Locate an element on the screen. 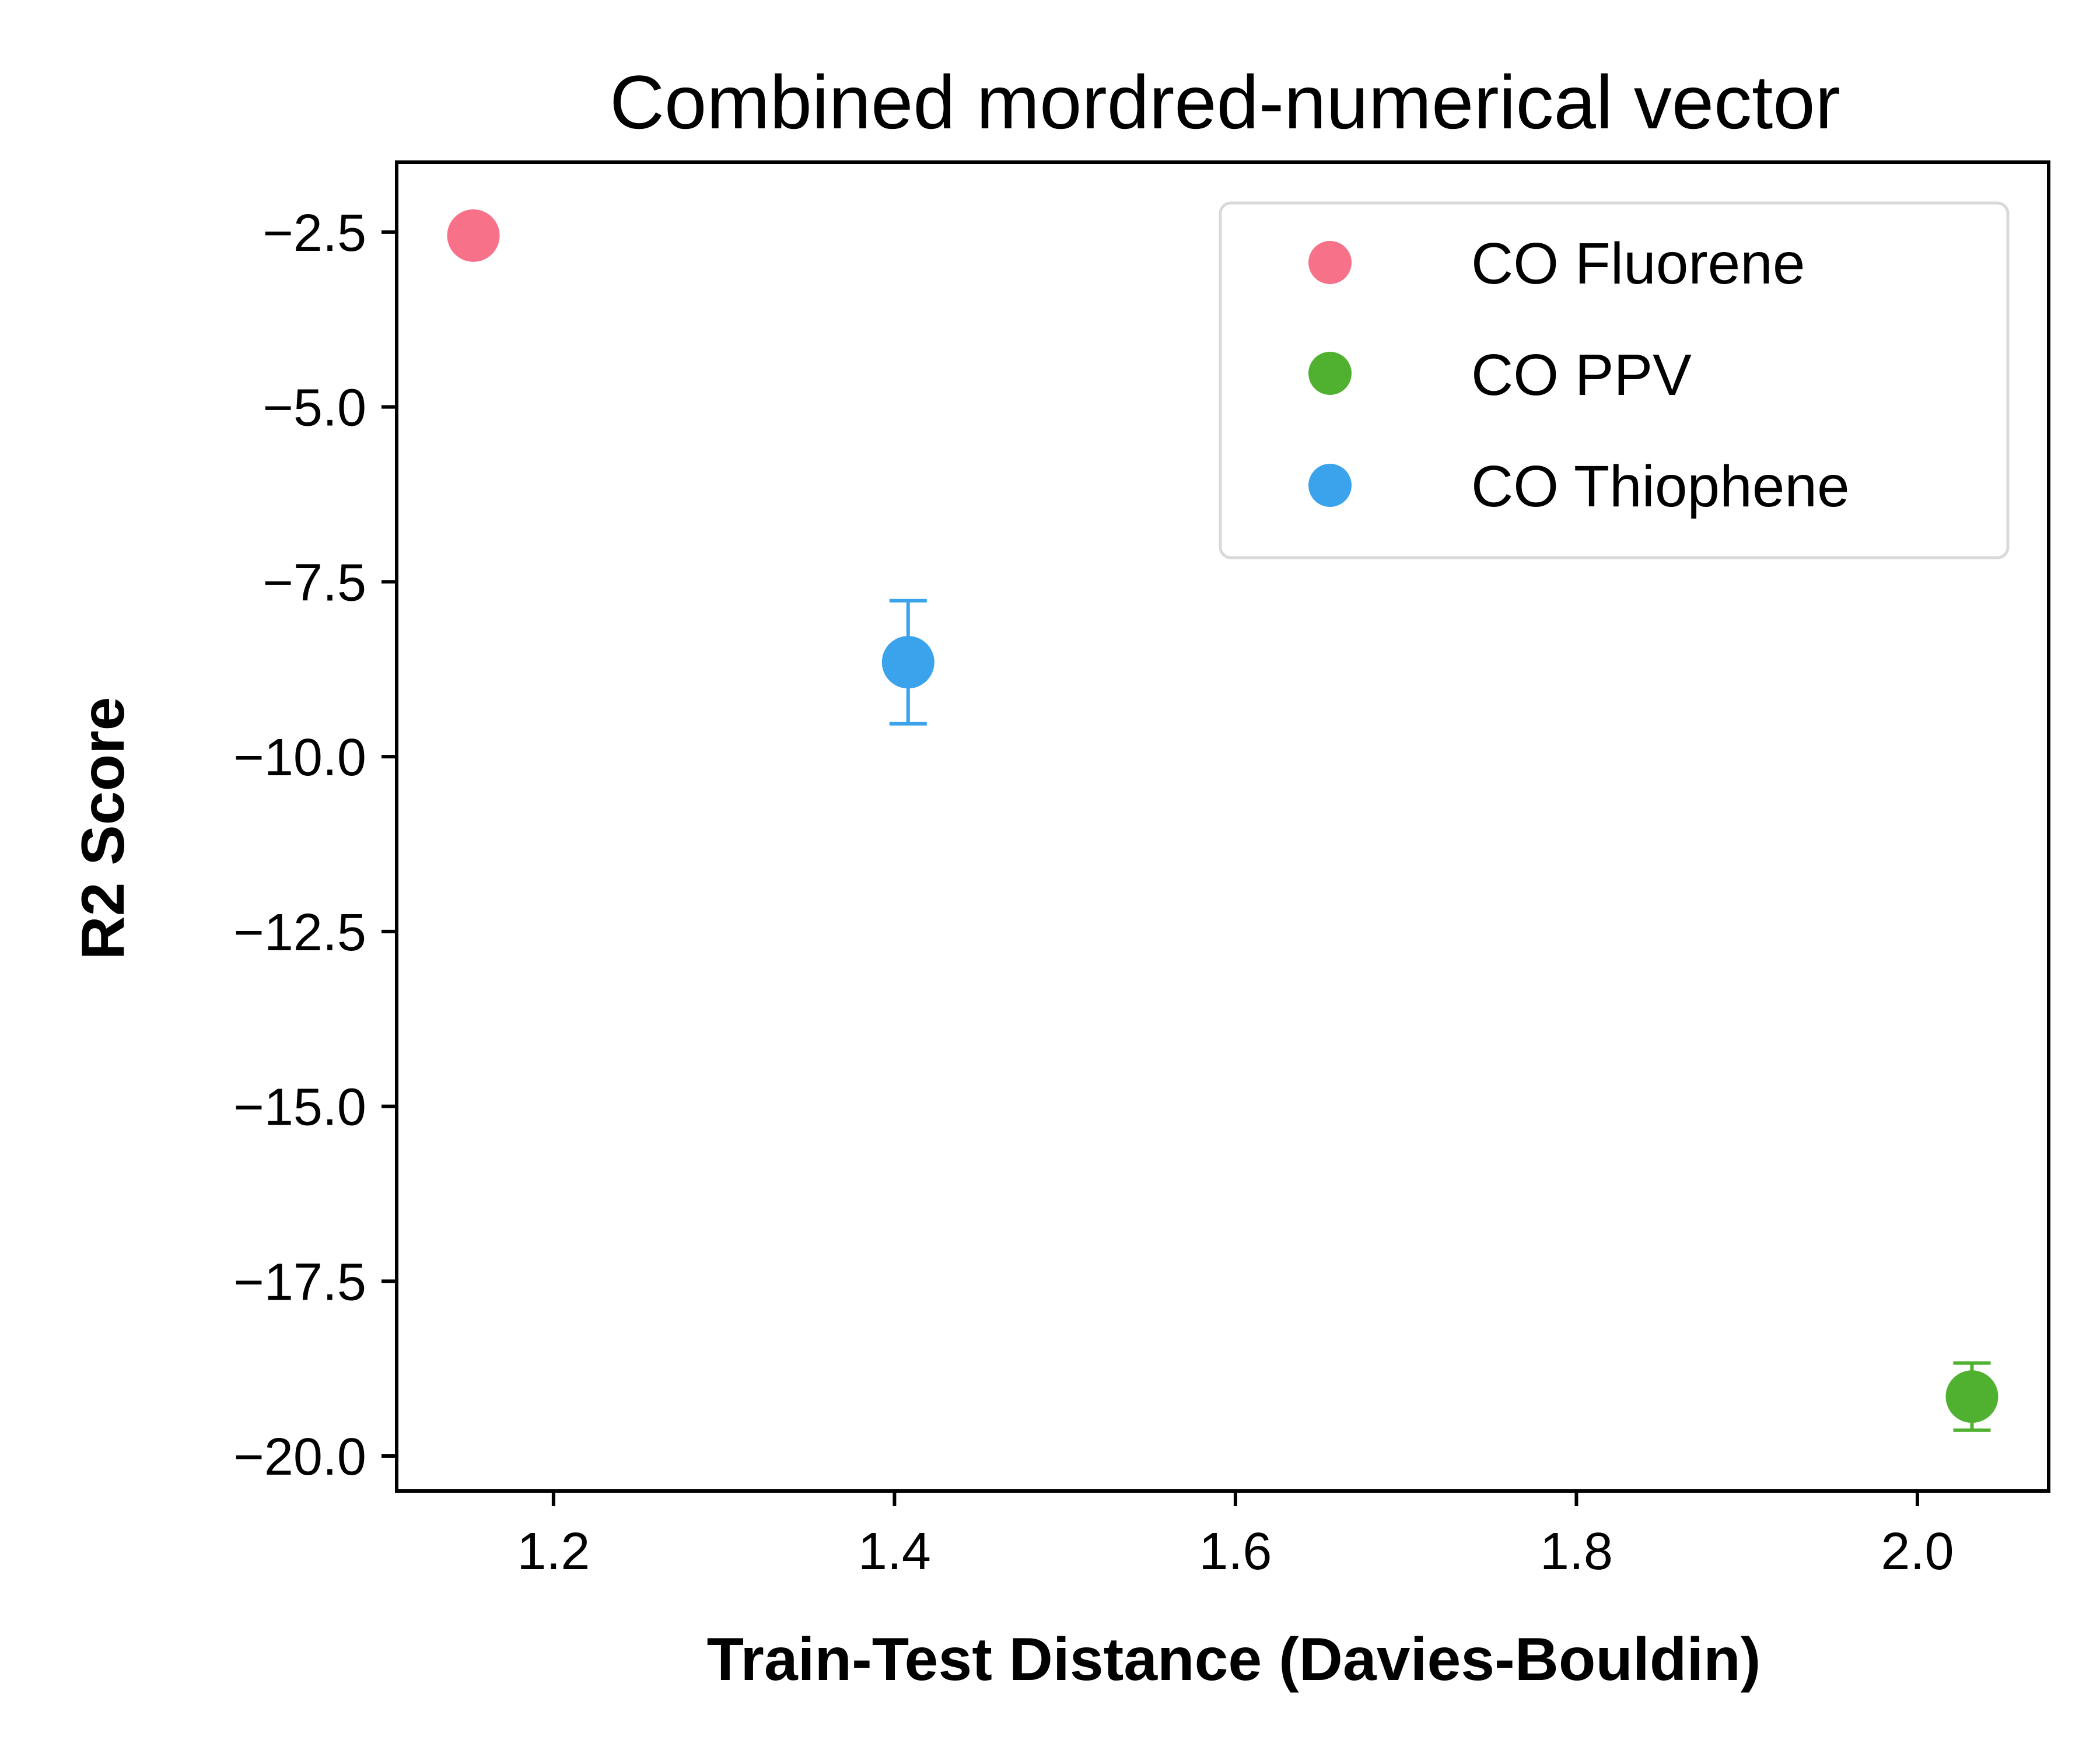 This screenshot has width=2100, height=1750. legend: CO Fluorene CO PPV CO Thiophene is located at coordinates (1615, 380).